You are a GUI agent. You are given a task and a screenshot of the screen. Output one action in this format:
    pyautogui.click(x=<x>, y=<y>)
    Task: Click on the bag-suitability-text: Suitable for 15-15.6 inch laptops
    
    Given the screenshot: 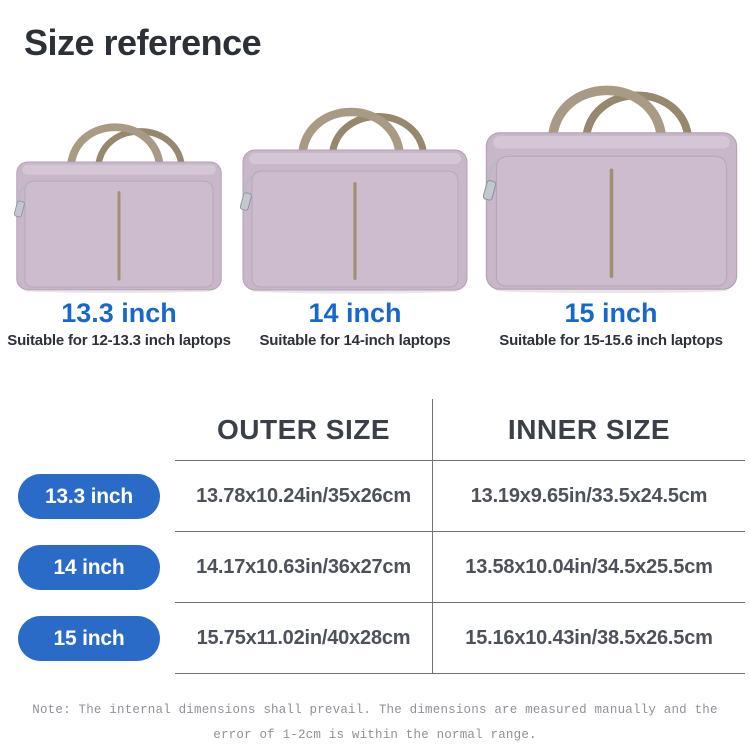 What is the action you would take?
    pyautogui.click(x=611, y=341)
    